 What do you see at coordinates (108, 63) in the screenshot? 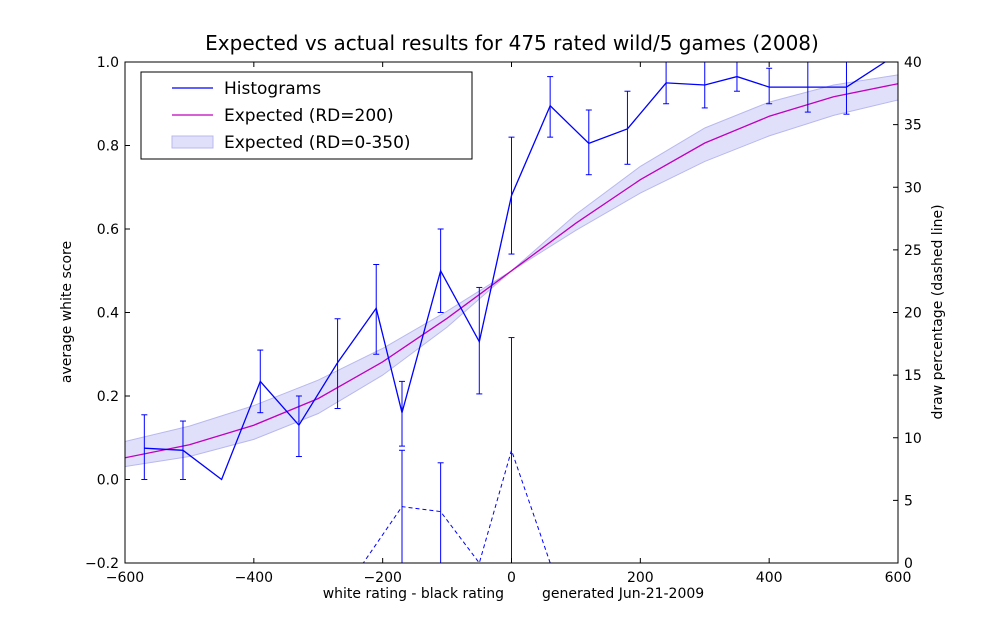
I see `y-tick-label: 1.0` at bounding box center [108, 63].